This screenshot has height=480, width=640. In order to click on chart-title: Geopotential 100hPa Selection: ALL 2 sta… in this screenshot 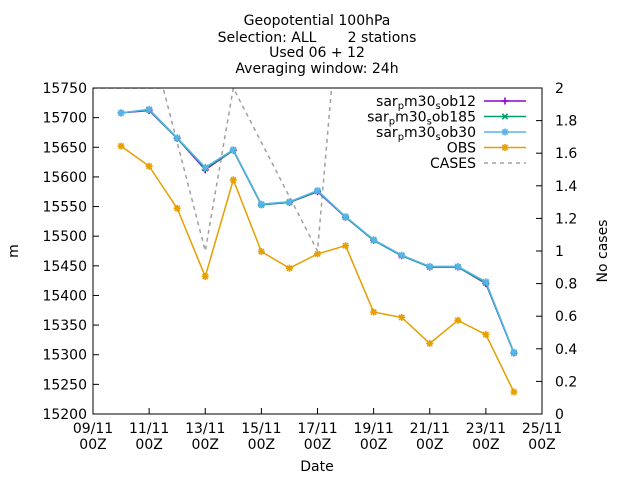, I will do `click(317, 45)`.